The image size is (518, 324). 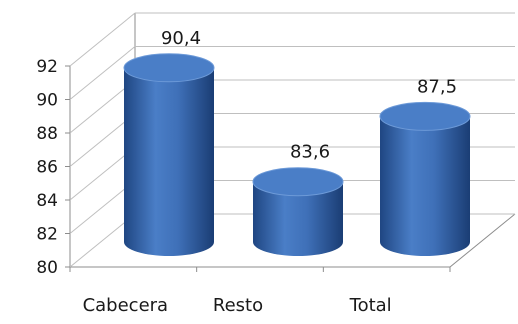 What do you see at coordinates (47, 134) in the screenshot?
I see `y-tick-label: 88` at bounding box center [47, 134].